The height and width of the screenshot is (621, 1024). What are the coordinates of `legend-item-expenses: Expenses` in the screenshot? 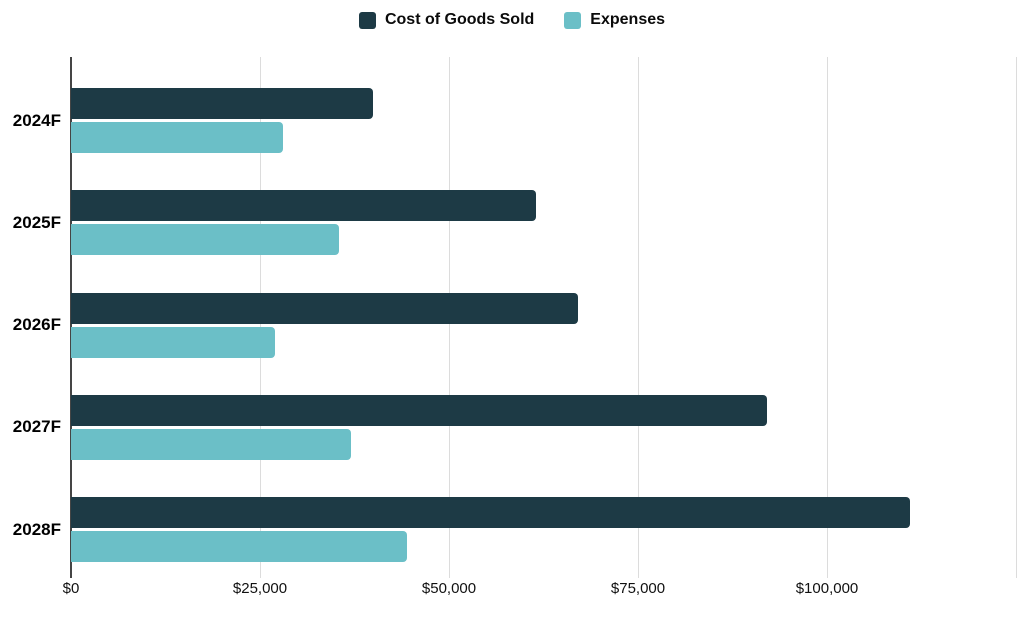 It's located at (614, 20).